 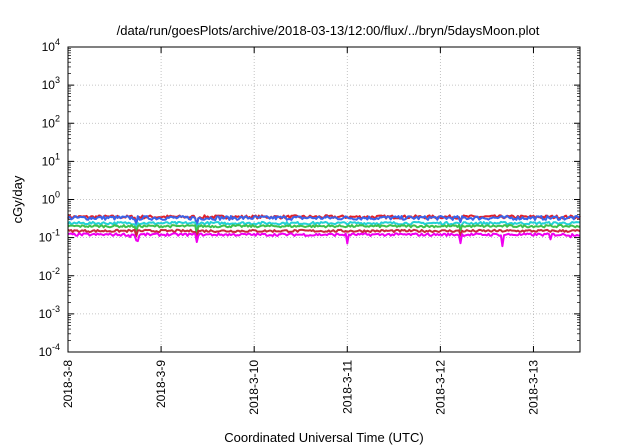 What do you see at coordinates (49, 274) in the screenshot?
I see `y-tick-label: 10⁻²` at bounding box center [49, 274].